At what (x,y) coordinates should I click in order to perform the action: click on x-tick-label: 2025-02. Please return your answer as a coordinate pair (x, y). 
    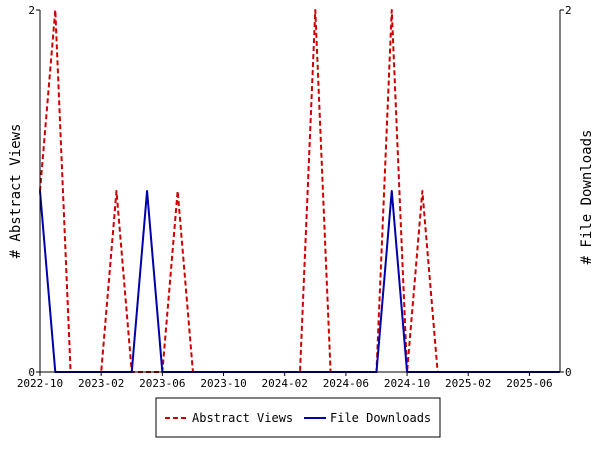
    Looking at the image, I should click on (468, 383).